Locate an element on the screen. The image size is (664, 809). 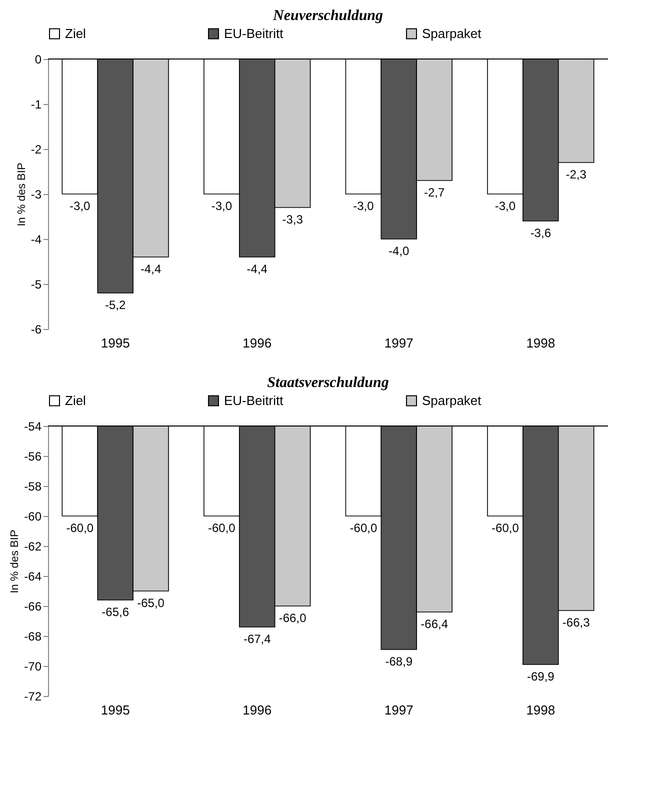
chart-title: Neuverschuldung is located at coordinates (328, 16).